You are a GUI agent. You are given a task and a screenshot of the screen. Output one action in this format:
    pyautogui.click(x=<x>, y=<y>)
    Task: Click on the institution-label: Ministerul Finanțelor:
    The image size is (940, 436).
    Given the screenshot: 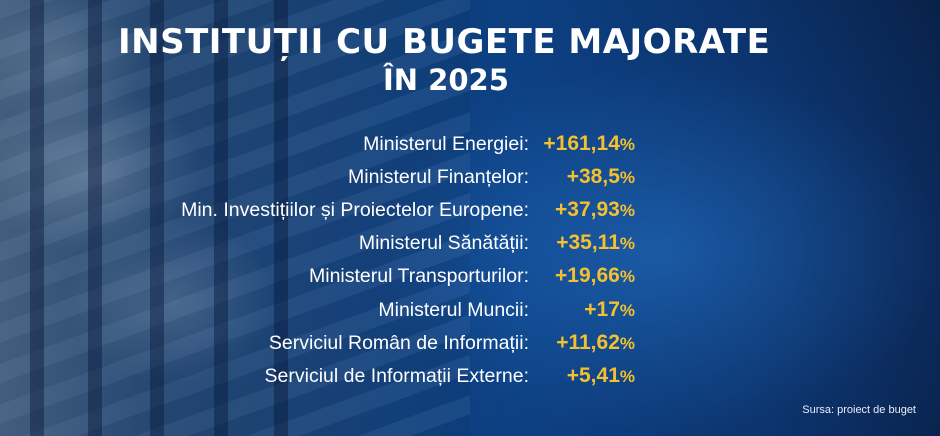 What is the action you would take?
    pyautogui.click(x=438, y=177)
    